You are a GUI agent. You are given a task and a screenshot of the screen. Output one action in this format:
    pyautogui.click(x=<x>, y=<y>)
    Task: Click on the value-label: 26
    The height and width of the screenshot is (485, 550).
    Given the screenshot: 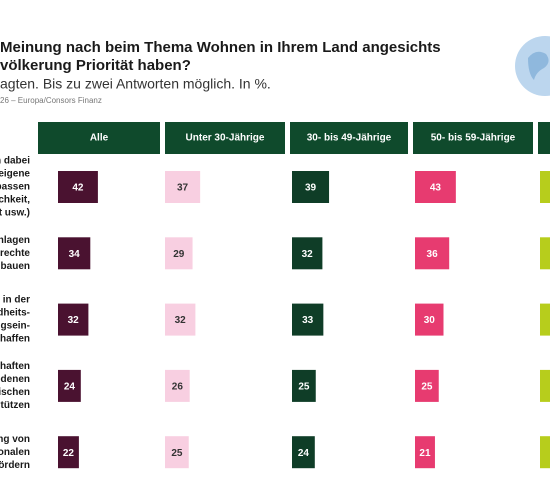 What is the action you would take?
    pyautogui.click(x=178, y=387)
    